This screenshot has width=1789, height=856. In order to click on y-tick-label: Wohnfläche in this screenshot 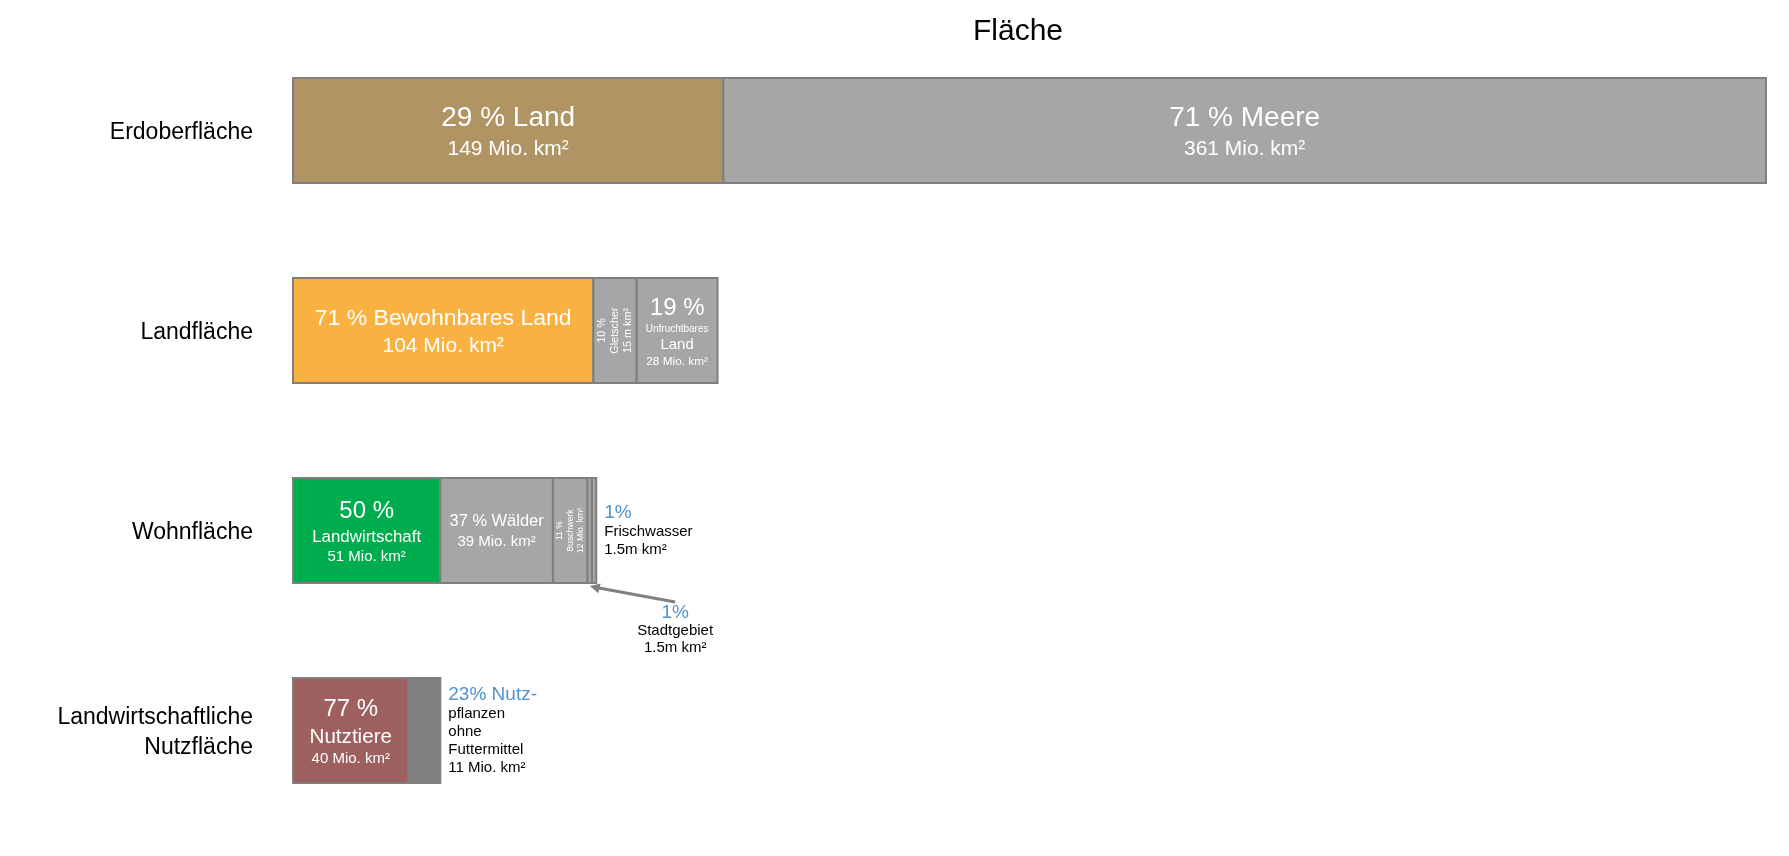, I will do `click(192, 530)`.